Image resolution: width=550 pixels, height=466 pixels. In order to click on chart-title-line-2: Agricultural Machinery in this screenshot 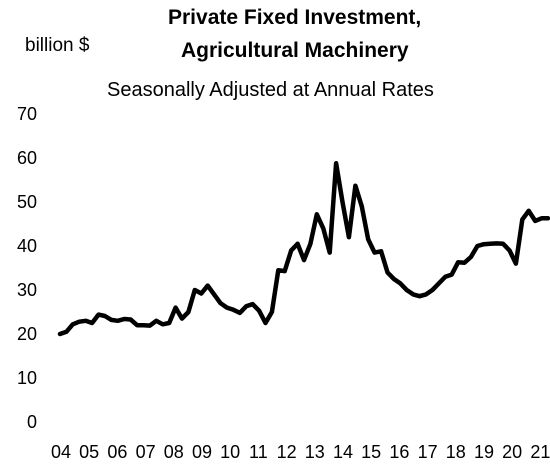, I will do `click(295, 50)`.